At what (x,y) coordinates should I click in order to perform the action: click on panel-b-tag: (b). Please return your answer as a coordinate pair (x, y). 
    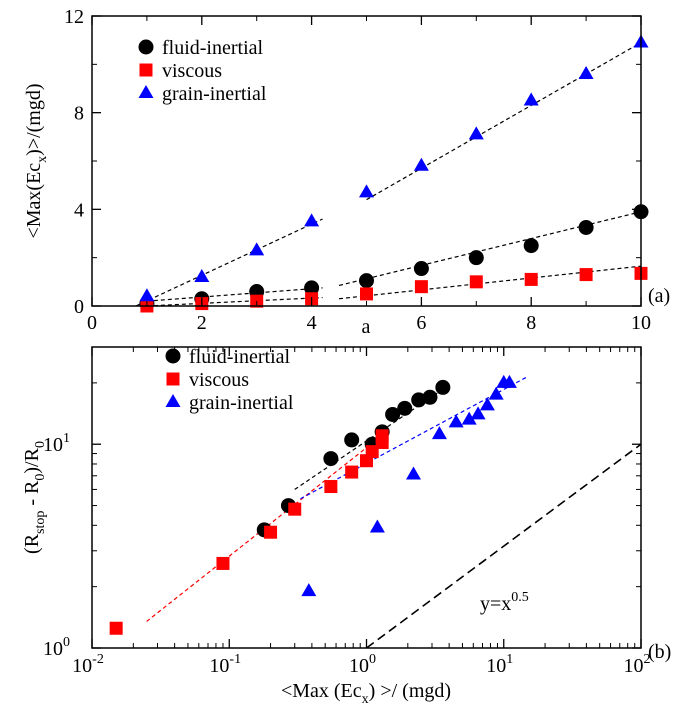
    Looking at the image, I should click on (659, 652).